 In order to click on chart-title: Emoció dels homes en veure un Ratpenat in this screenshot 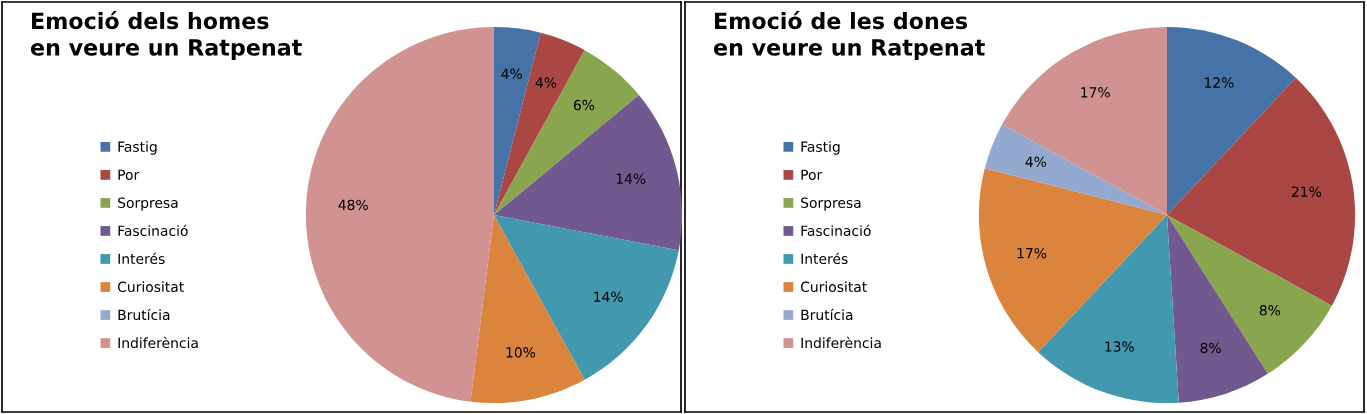, I will do `click(166, 36)`.